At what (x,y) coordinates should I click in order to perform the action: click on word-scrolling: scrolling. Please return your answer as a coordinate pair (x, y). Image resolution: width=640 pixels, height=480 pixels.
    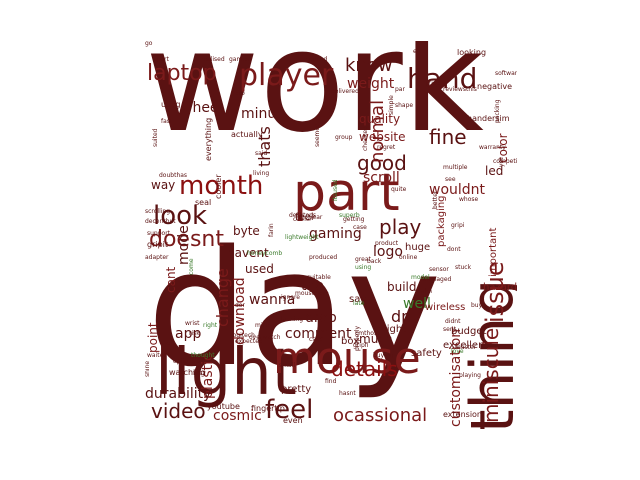
    Looking at the image, I should click on (158, 211).